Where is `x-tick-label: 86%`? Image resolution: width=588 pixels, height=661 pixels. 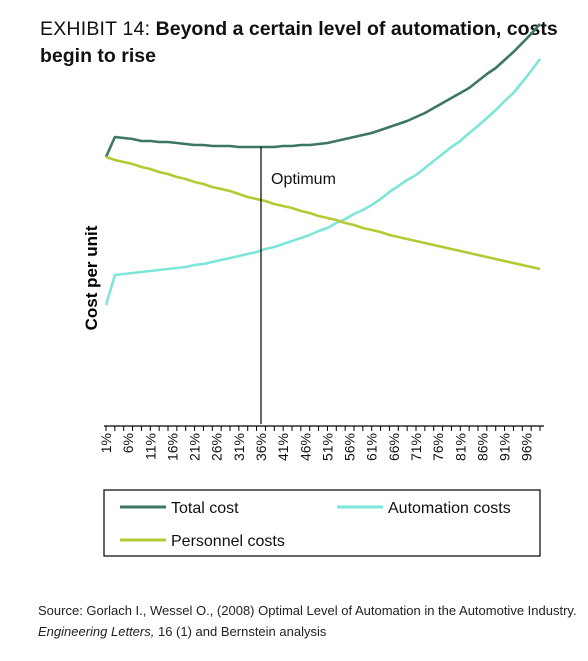 x-tick-label: 86% is located at coordinates (482, 447).